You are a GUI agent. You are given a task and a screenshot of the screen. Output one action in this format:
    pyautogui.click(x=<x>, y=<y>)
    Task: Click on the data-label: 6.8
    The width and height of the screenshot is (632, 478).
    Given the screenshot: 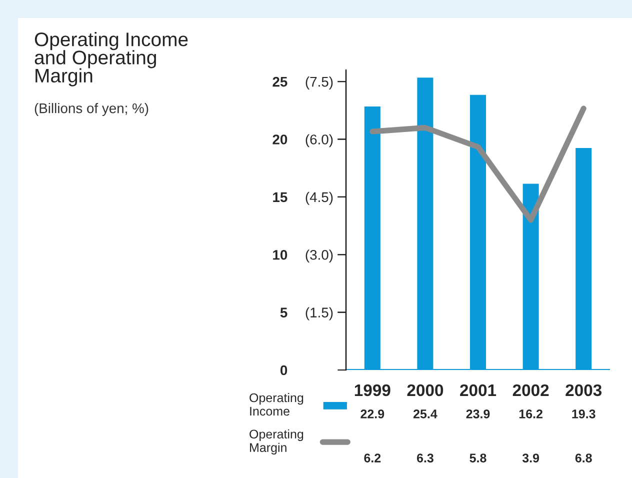 What is the action you would take?
    pyautogui.click(x=583, y=458)
    